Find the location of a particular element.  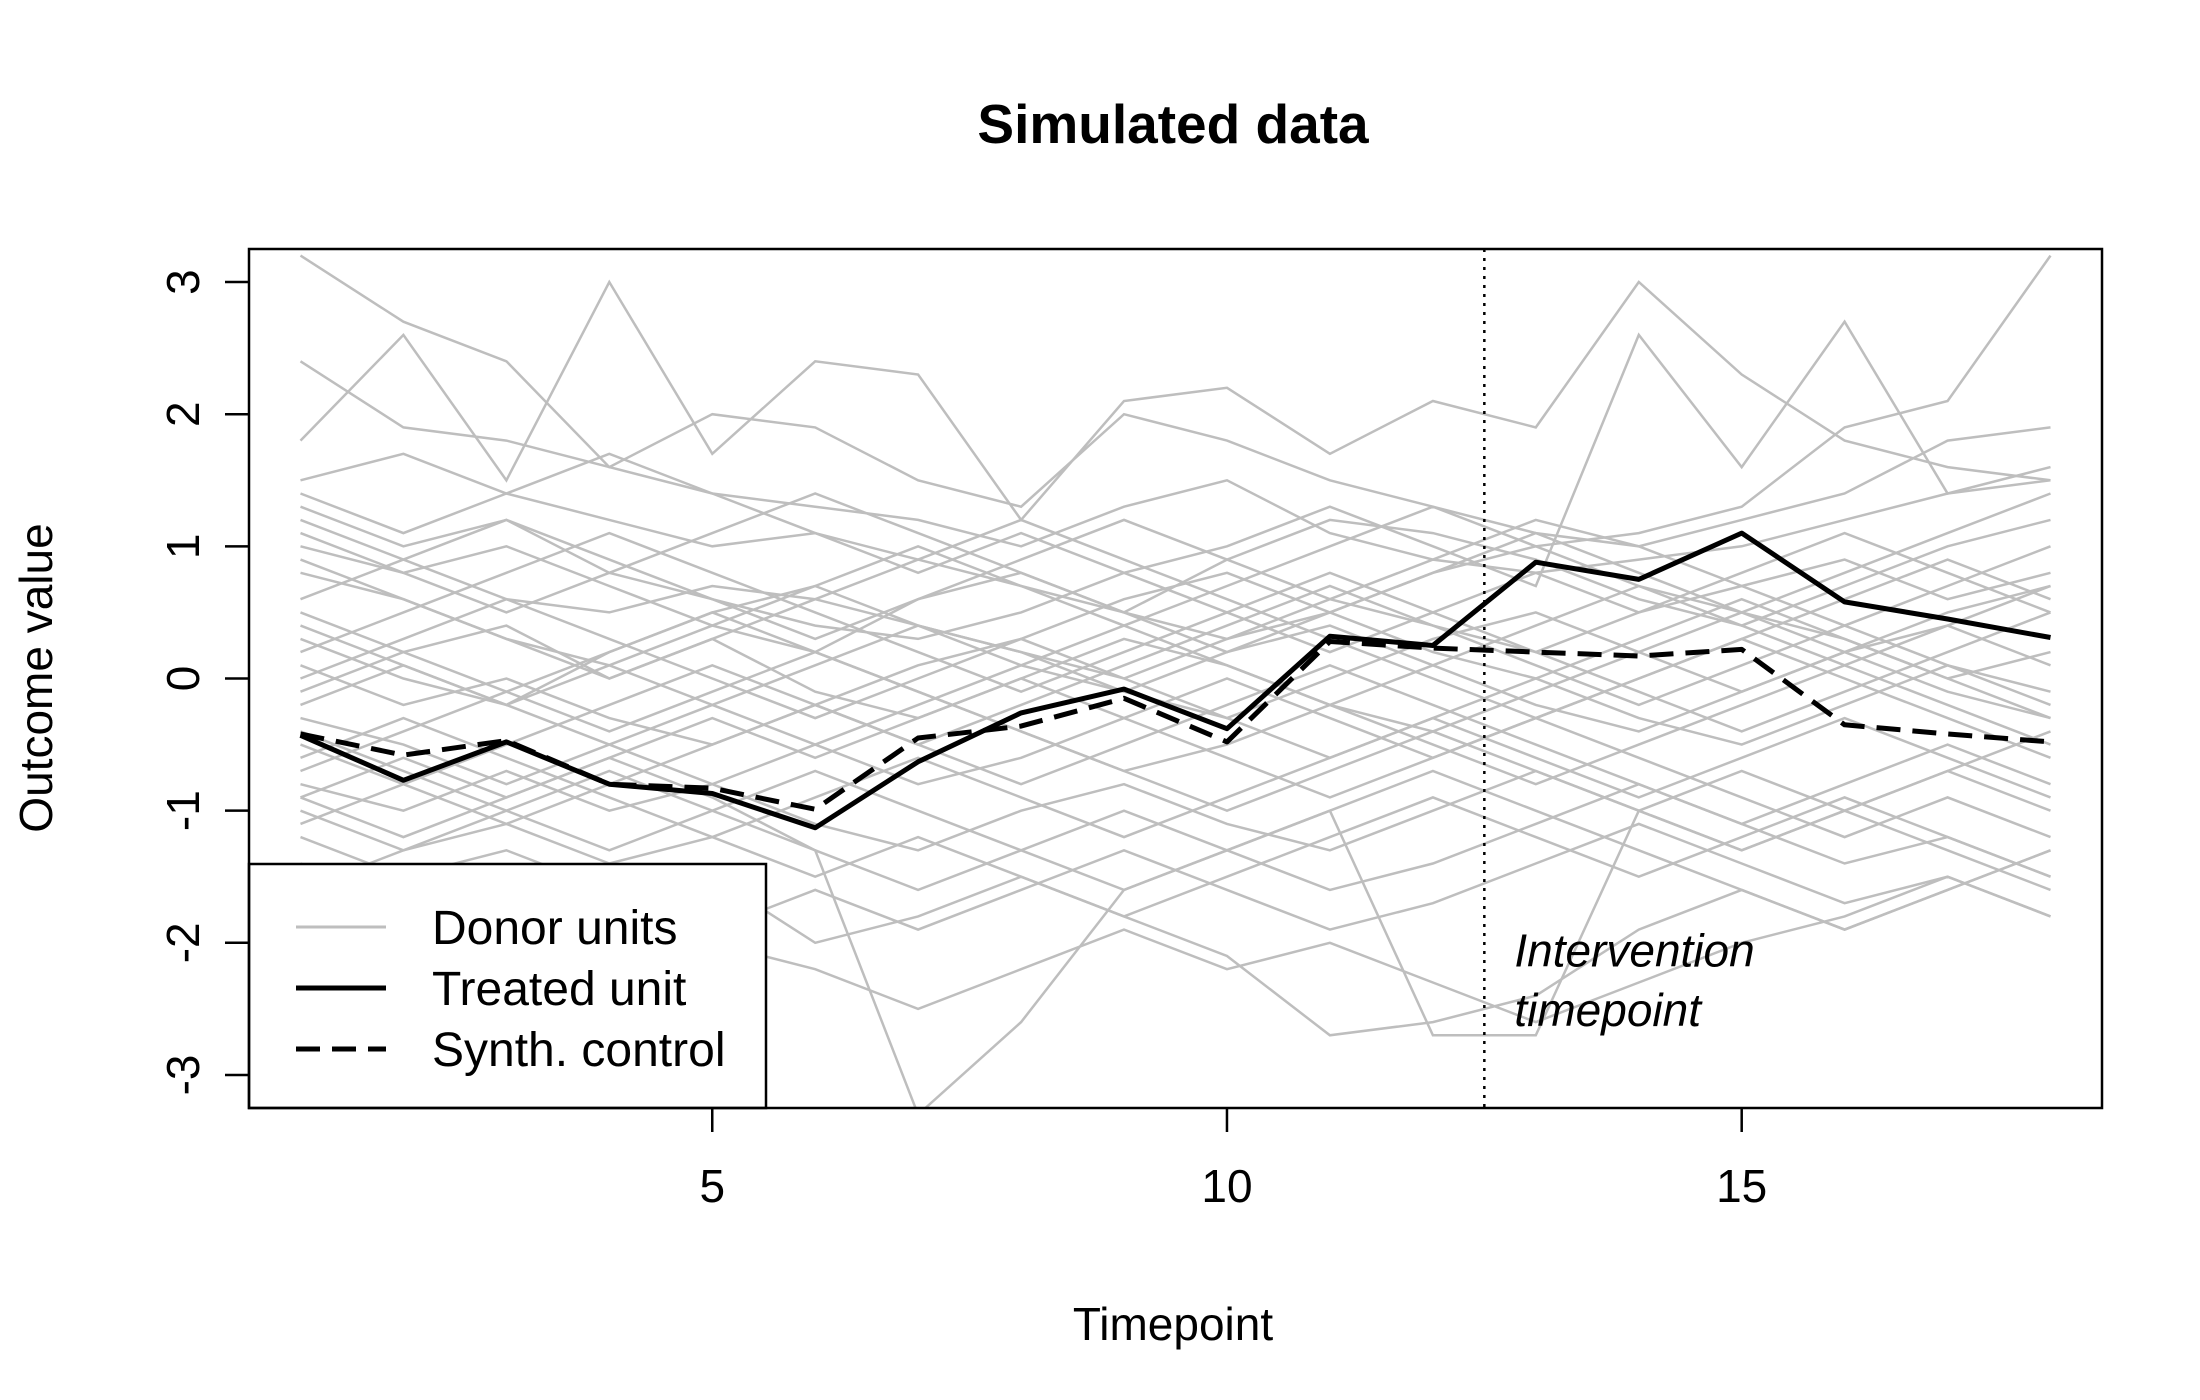

legend: Donor units Treated unit Synth. control is located at coordinates (507, 986).